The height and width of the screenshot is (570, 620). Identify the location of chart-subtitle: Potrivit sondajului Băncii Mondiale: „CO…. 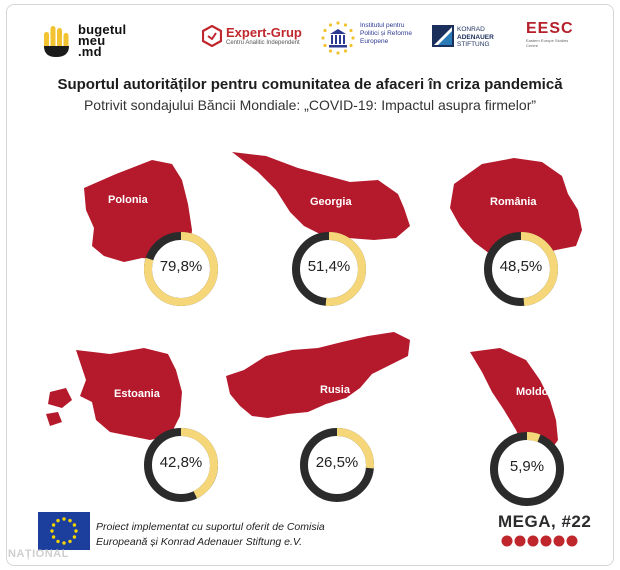
(310, 105).